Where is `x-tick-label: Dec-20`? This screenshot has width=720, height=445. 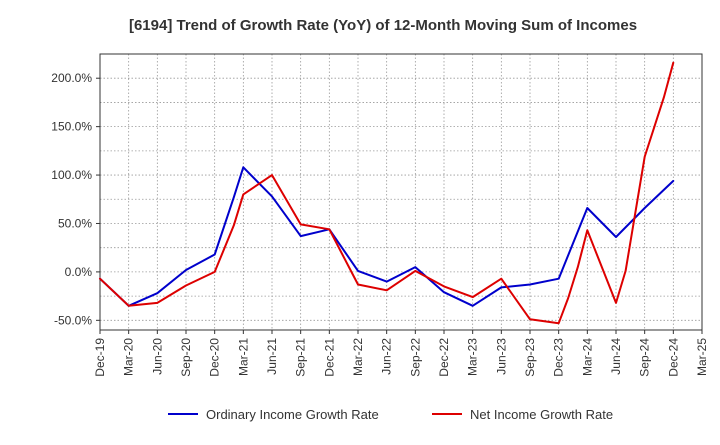 x-tick-label: Dec-20 is located at coordinates (215, 357).